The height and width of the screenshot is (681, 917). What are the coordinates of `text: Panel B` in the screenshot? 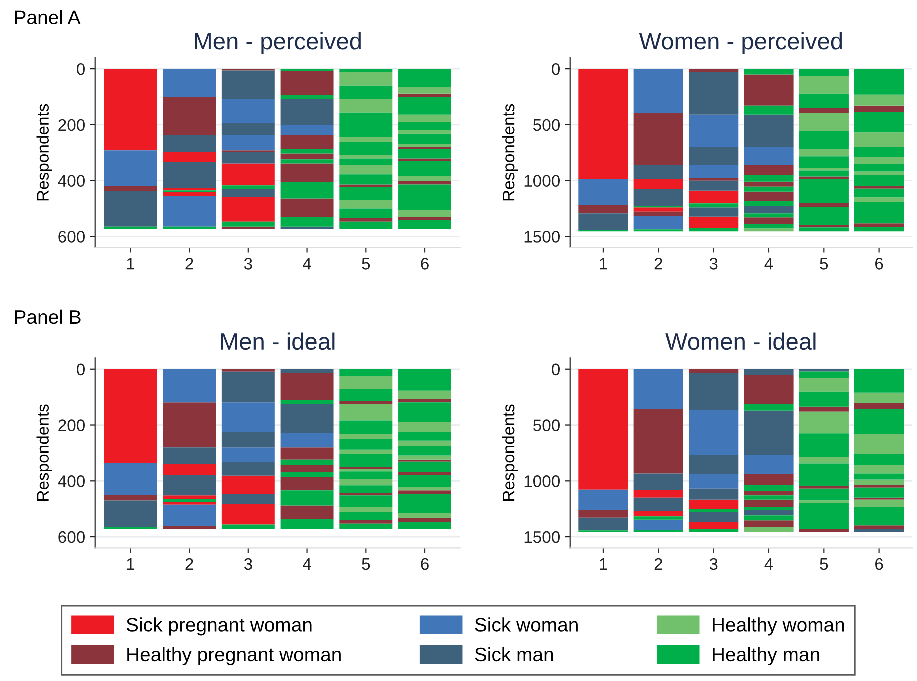 It's located at (48, 317).